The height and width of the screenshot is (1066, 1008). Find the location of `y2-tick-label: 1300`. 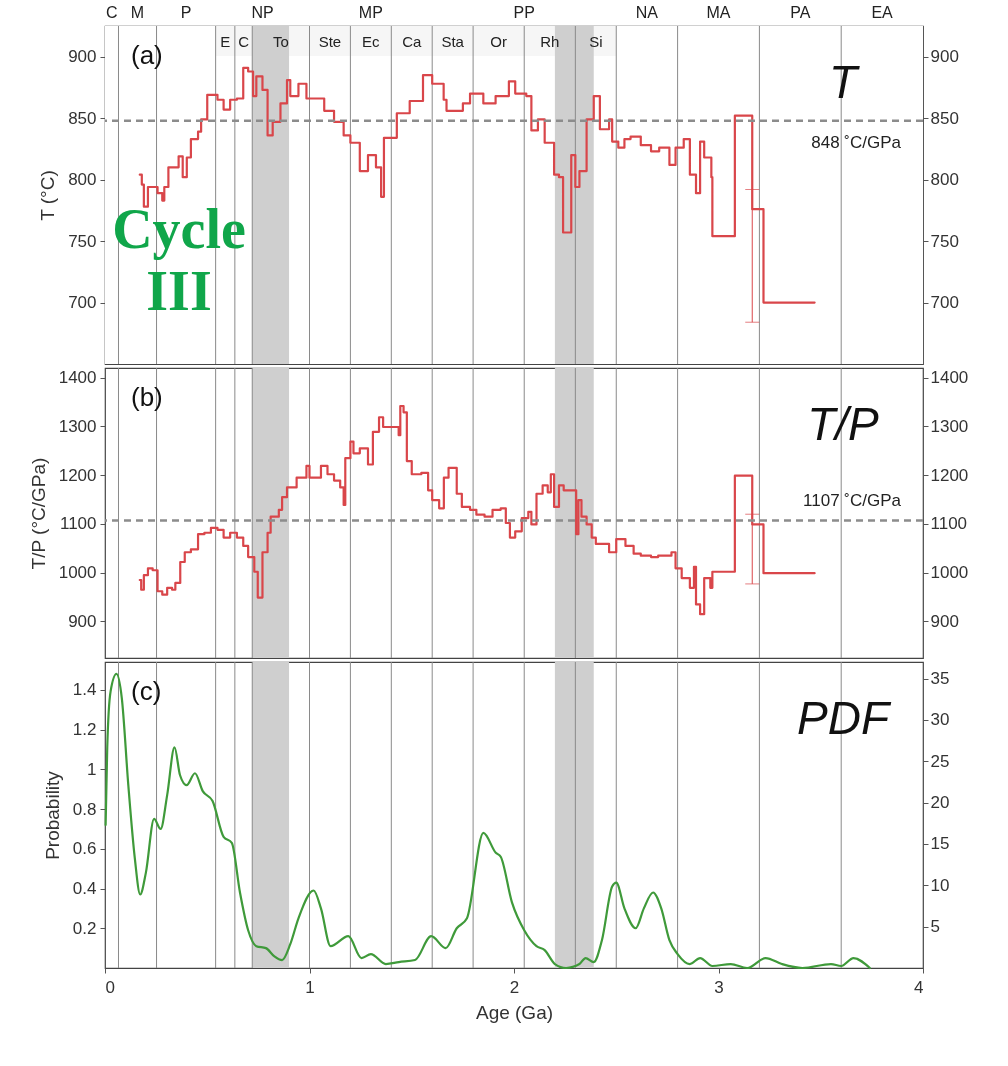

y2-tick-label: 1300 is located at coordinates (949, 426).